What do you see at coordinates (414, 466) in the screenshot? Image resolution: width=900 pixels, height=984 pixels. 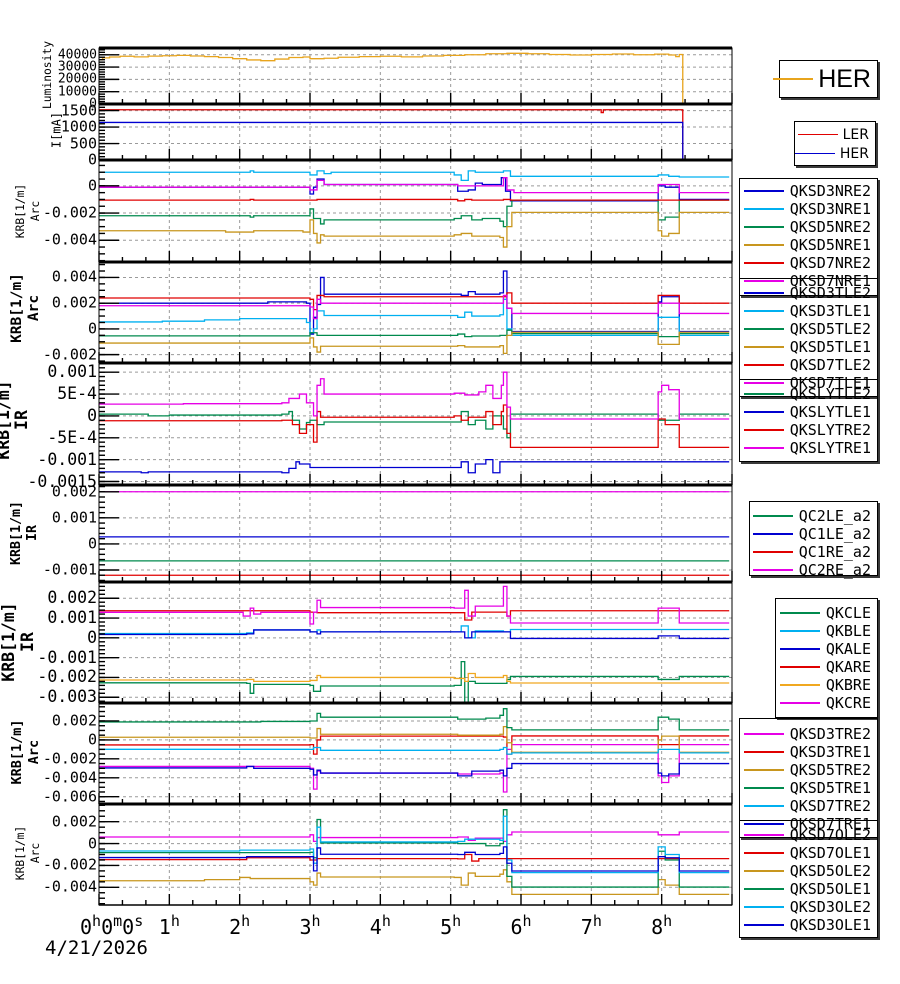 I see `series-line-QKSLYTLE1` at bounding box center [414, 466].